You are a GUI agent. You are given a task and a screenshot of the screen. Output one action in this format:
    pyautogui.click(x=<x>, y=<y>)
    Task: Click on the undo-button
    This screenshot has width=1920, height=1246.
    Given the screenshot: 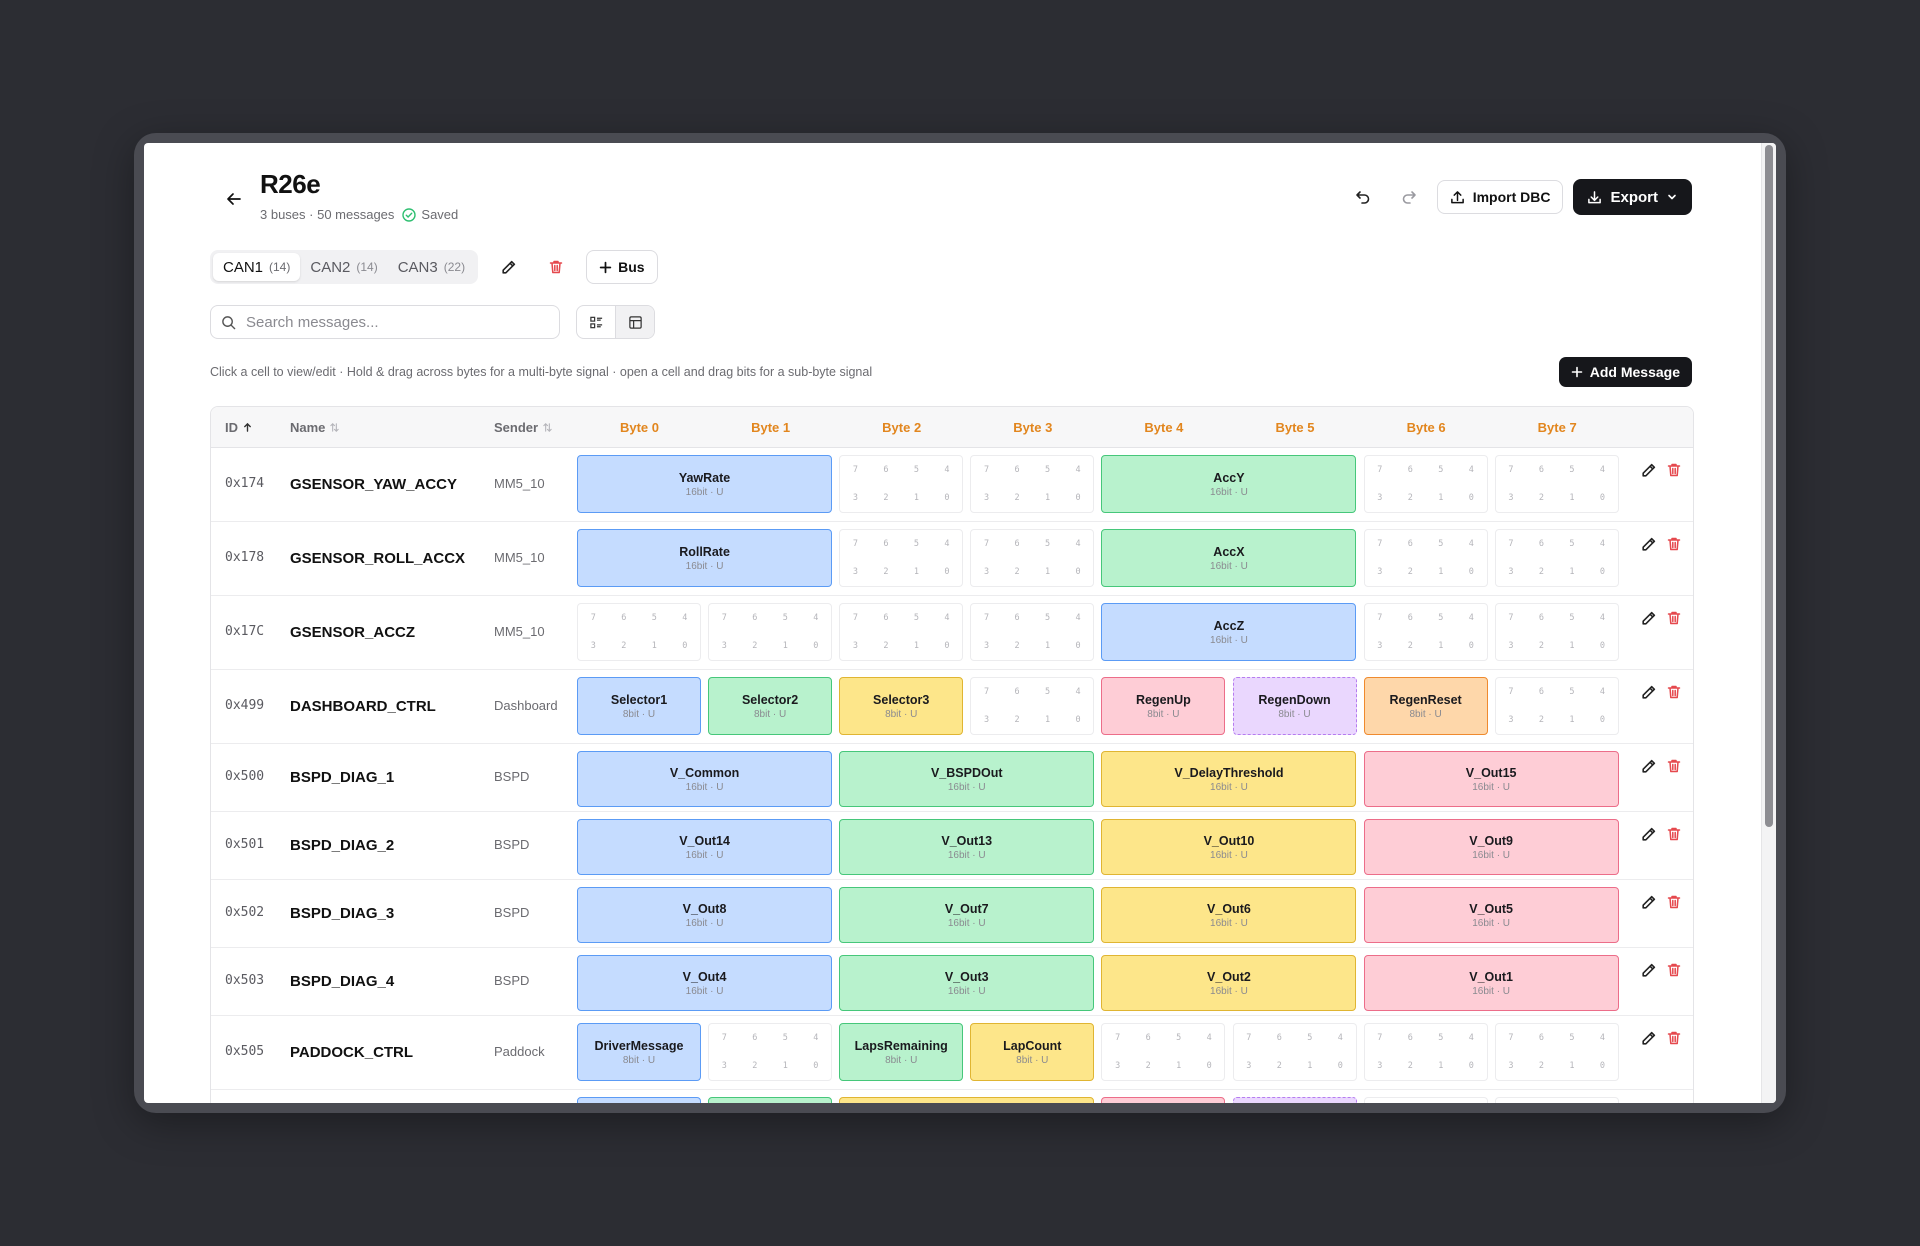 What is the action you would take?
    pyautogui.click(x=1363, y=197)
    